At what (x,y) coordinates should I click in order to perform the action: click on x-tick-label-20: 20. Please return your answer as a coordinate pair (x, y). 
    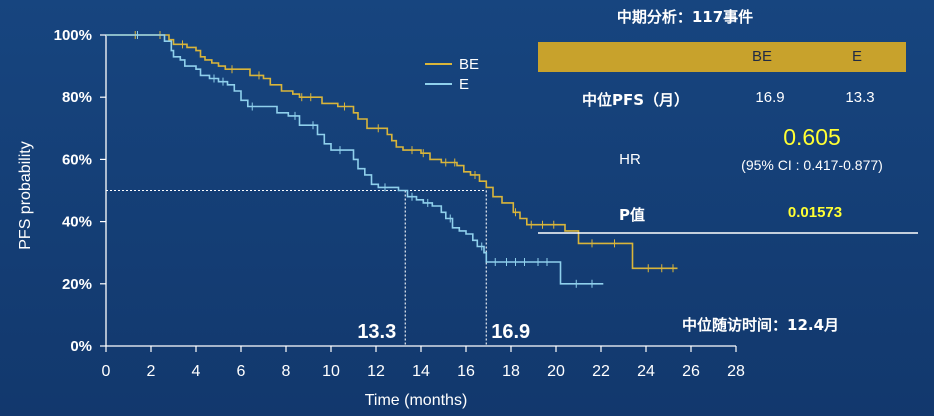
    Looking at the image, I should click on (556, 371).